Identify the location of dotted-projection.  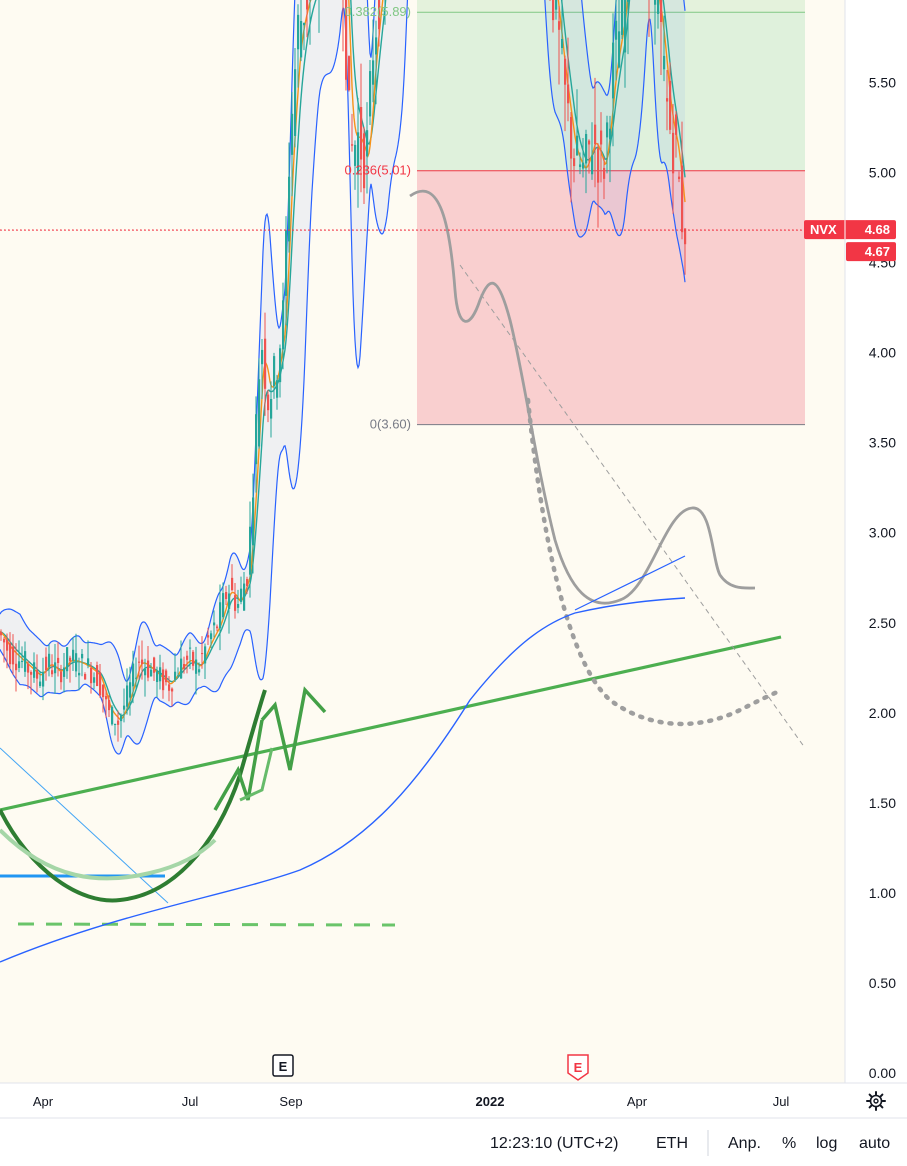
(655, 562).